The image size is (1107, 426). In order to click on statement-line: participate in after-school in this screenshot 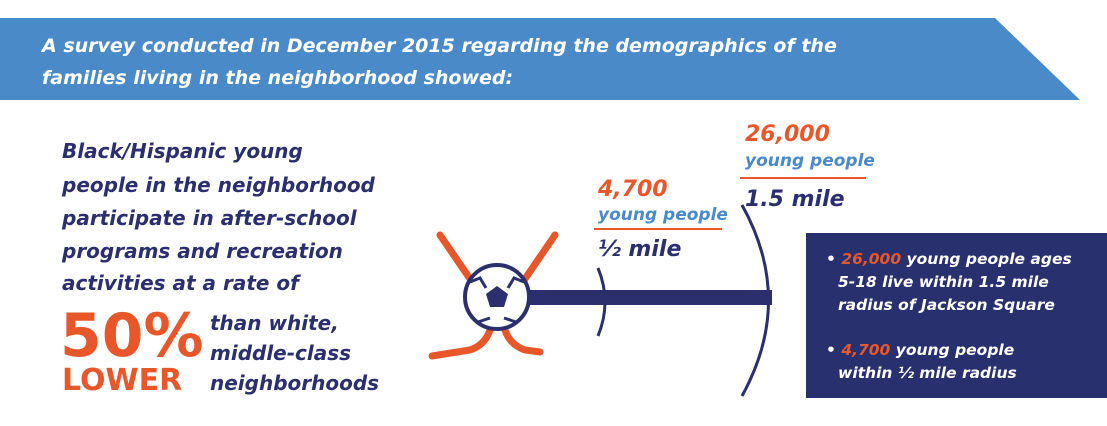, I will do `click(209, 218)`.